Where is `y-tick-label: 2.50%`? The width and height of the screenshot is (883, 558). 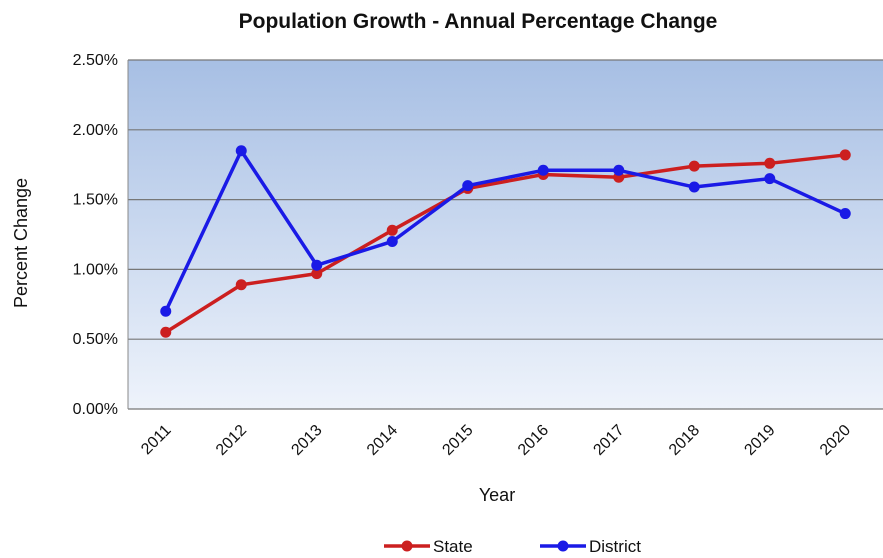
y-tick-label: 2.50% is located at coordinates (95, 60).